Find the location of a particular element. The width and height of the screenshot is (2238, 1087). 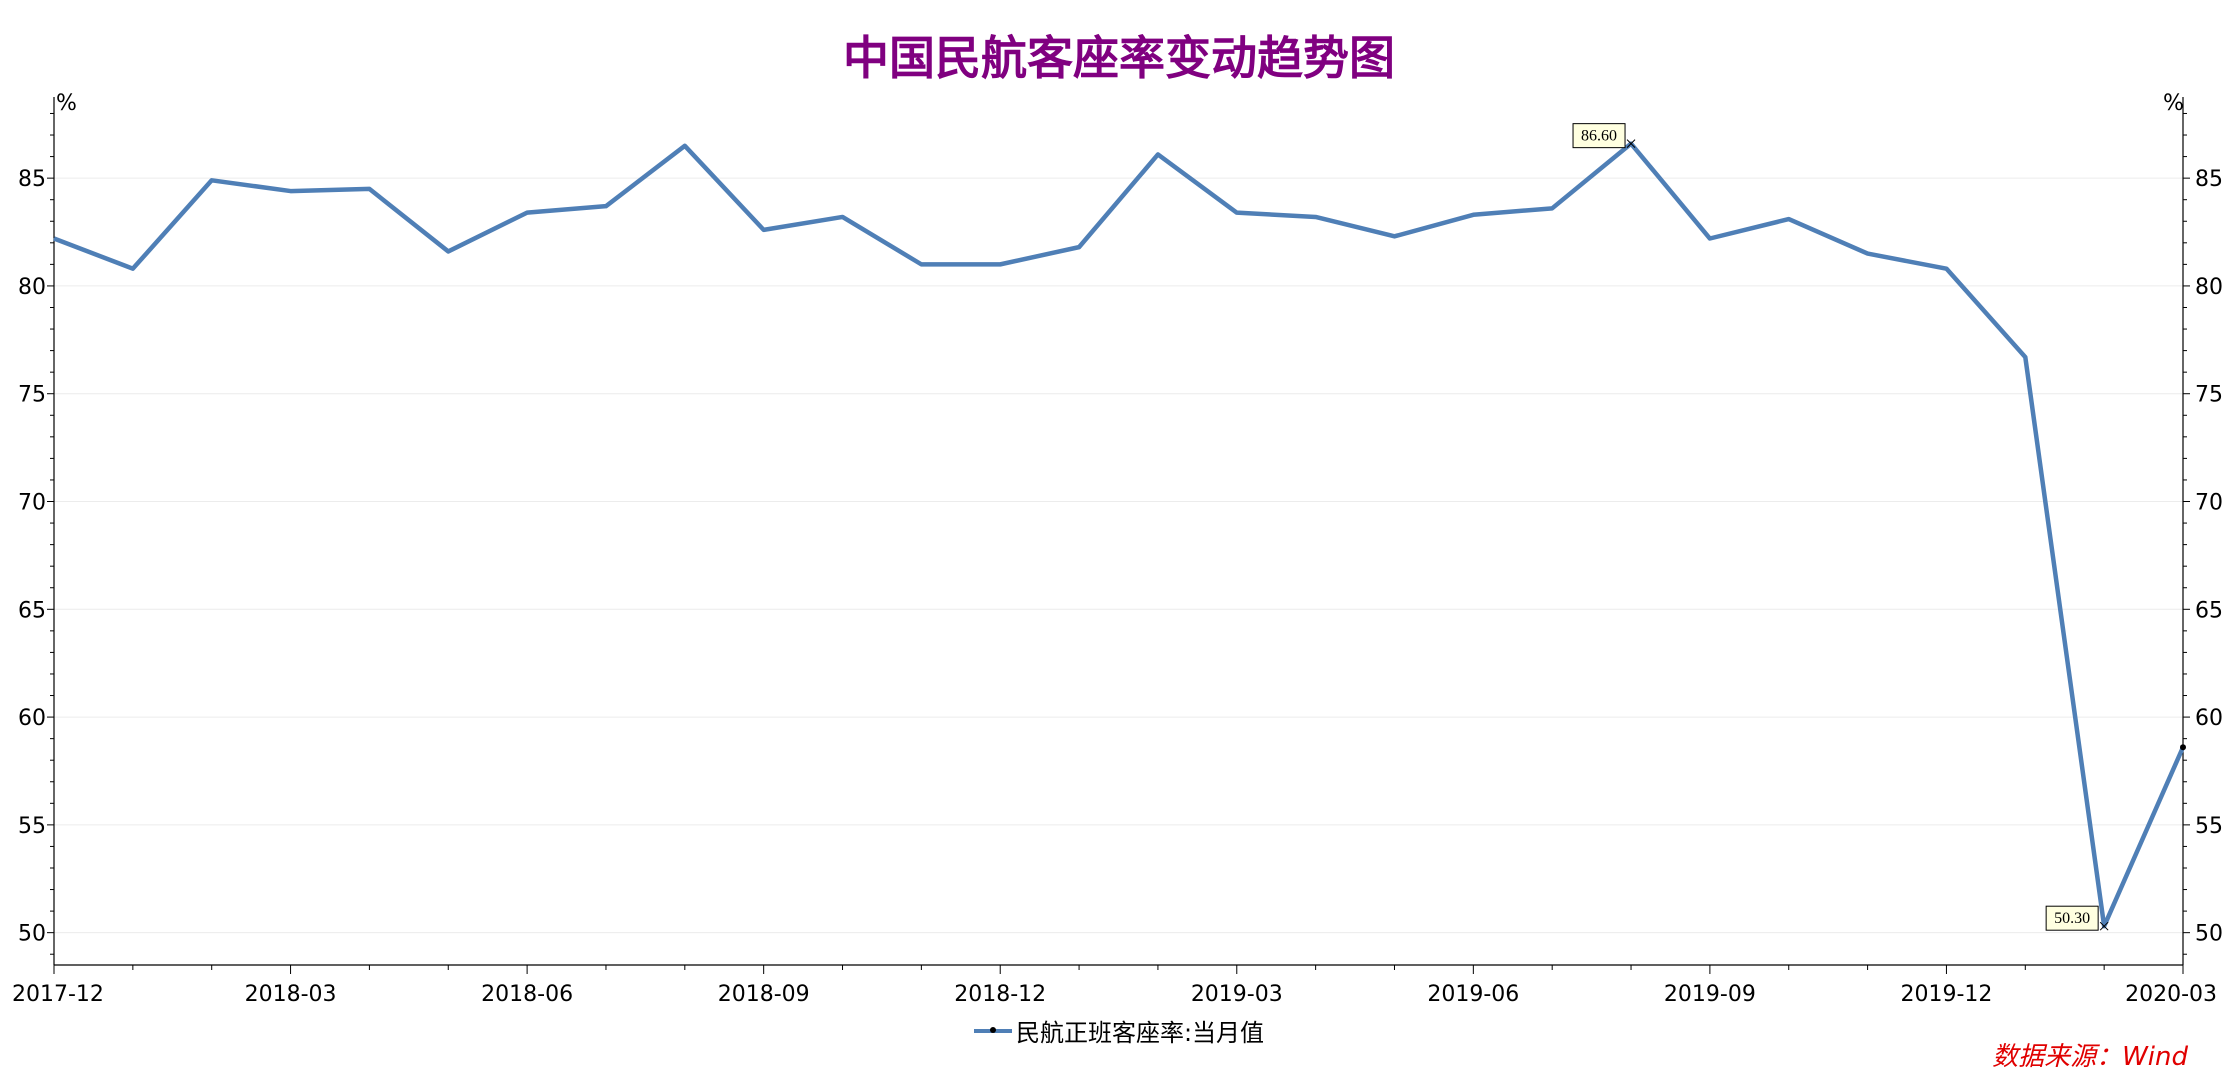

source-note: 数据来源：Wind is located at coordinates (2090, 1057).